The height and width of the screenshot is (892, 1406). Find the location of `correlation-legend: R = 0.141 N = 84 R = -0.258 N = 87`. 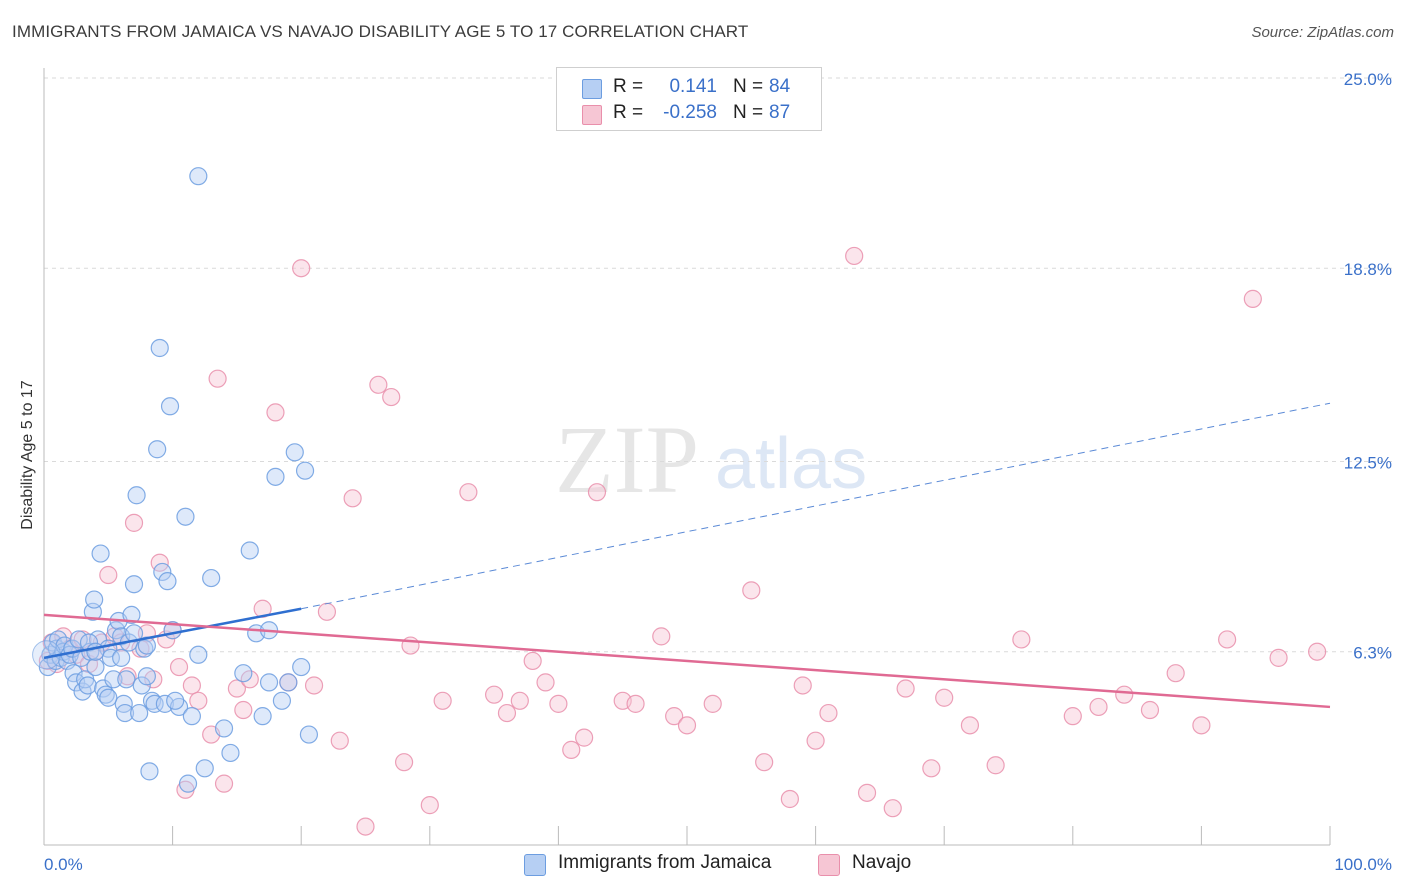

correlation-legend: R = 0.141 N = 84 R = -0.258 N = 87 is located at coordinates (689, 99).